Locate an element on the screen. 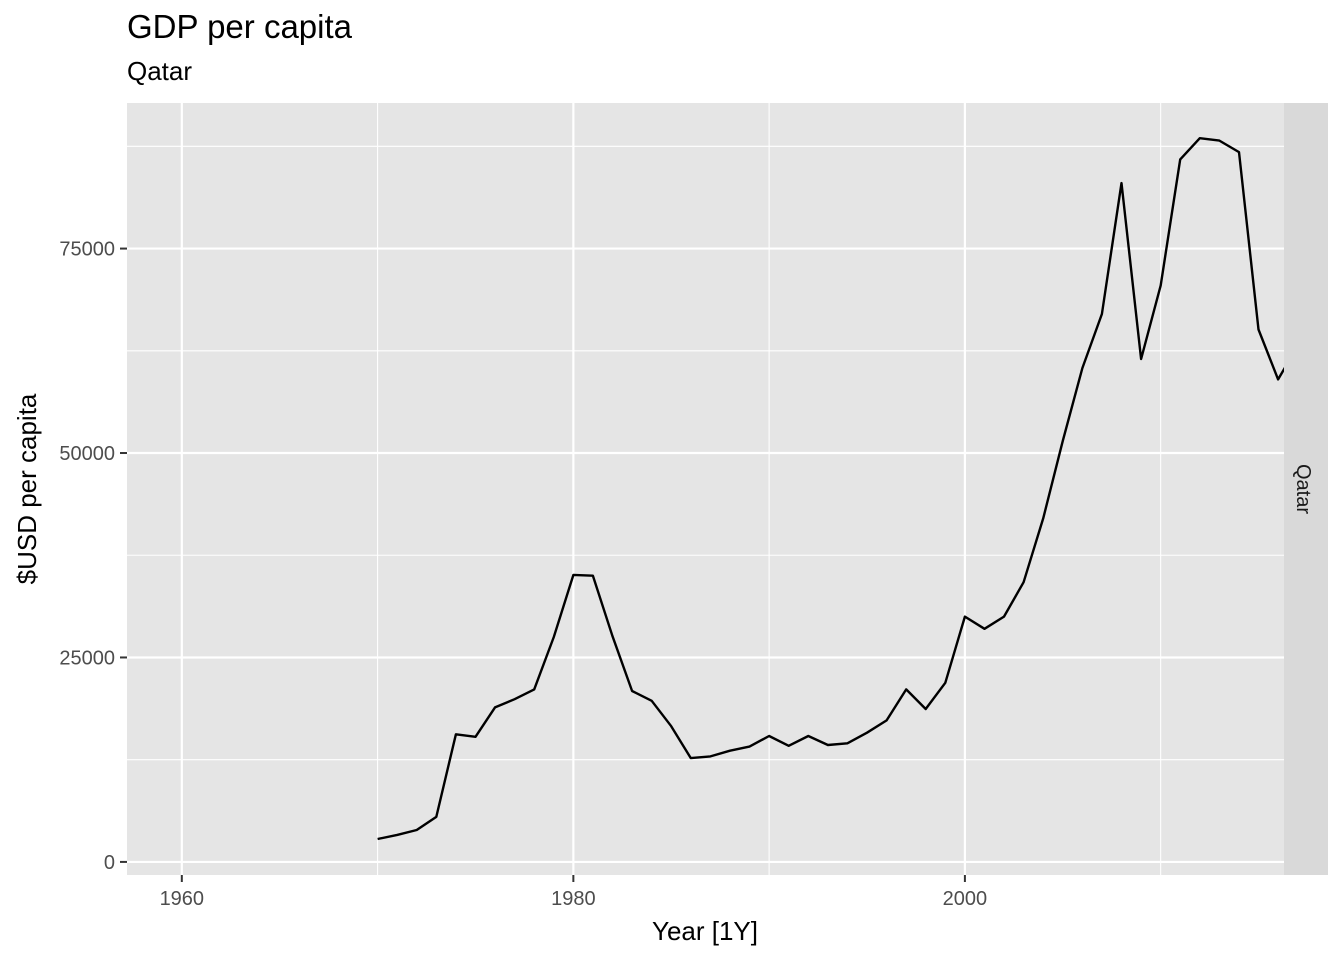 This screenshot has width=1344, height=960. x-axis-title: Year [1Y] is located at coordinates (705, 931).